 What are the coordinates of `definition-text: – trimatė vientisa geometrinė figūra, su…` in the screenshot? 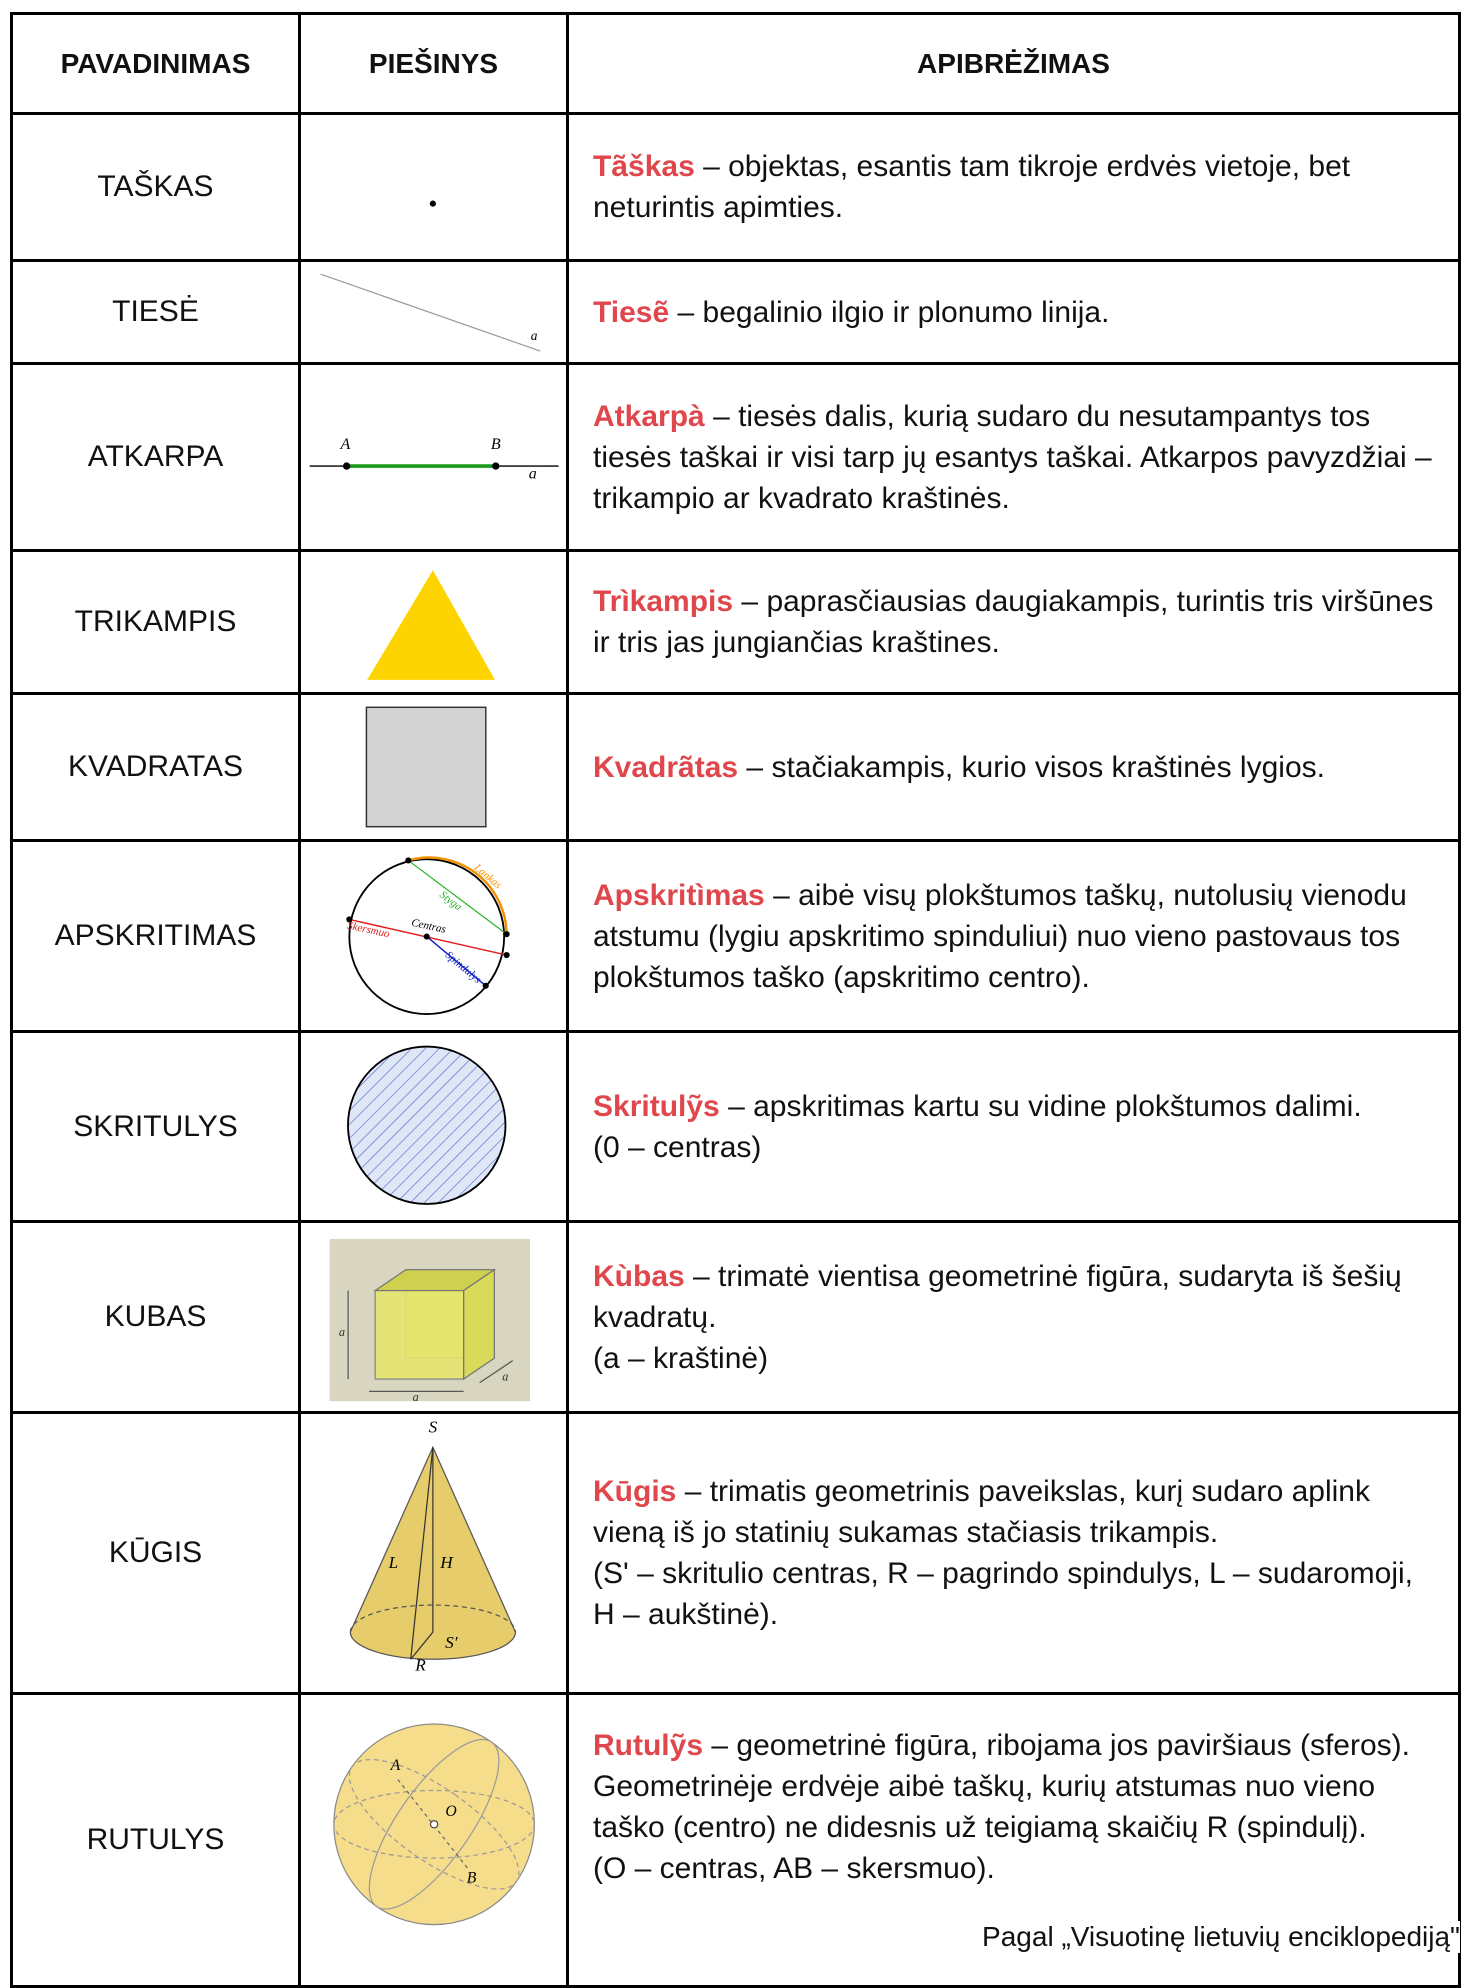 It's located at (997, 1296).